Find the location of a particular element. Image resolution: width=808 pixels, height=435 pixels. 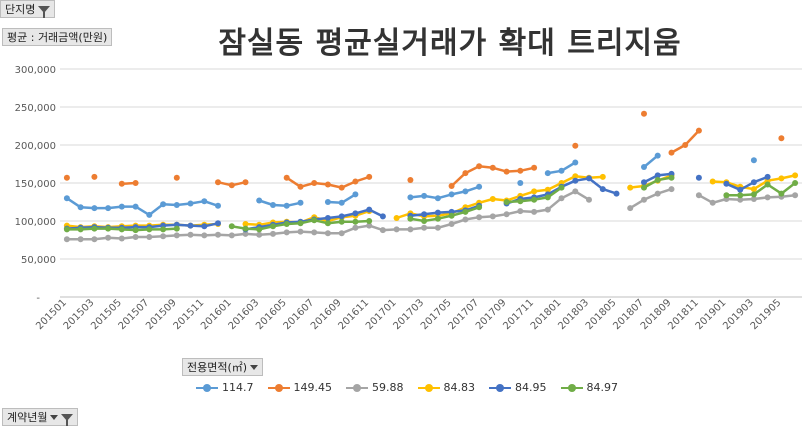

legend-item: 84.95 is located at coordinates (518, 387).